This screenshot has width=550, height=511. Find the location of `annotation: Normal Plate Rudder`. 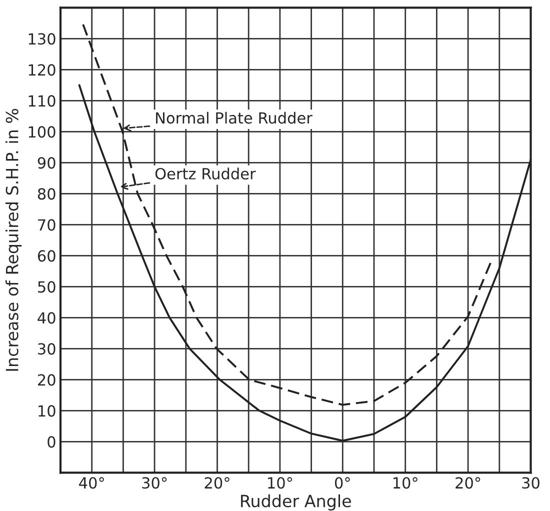

annotation: Normal Plate Rudder is located at coordinates (234, 118).